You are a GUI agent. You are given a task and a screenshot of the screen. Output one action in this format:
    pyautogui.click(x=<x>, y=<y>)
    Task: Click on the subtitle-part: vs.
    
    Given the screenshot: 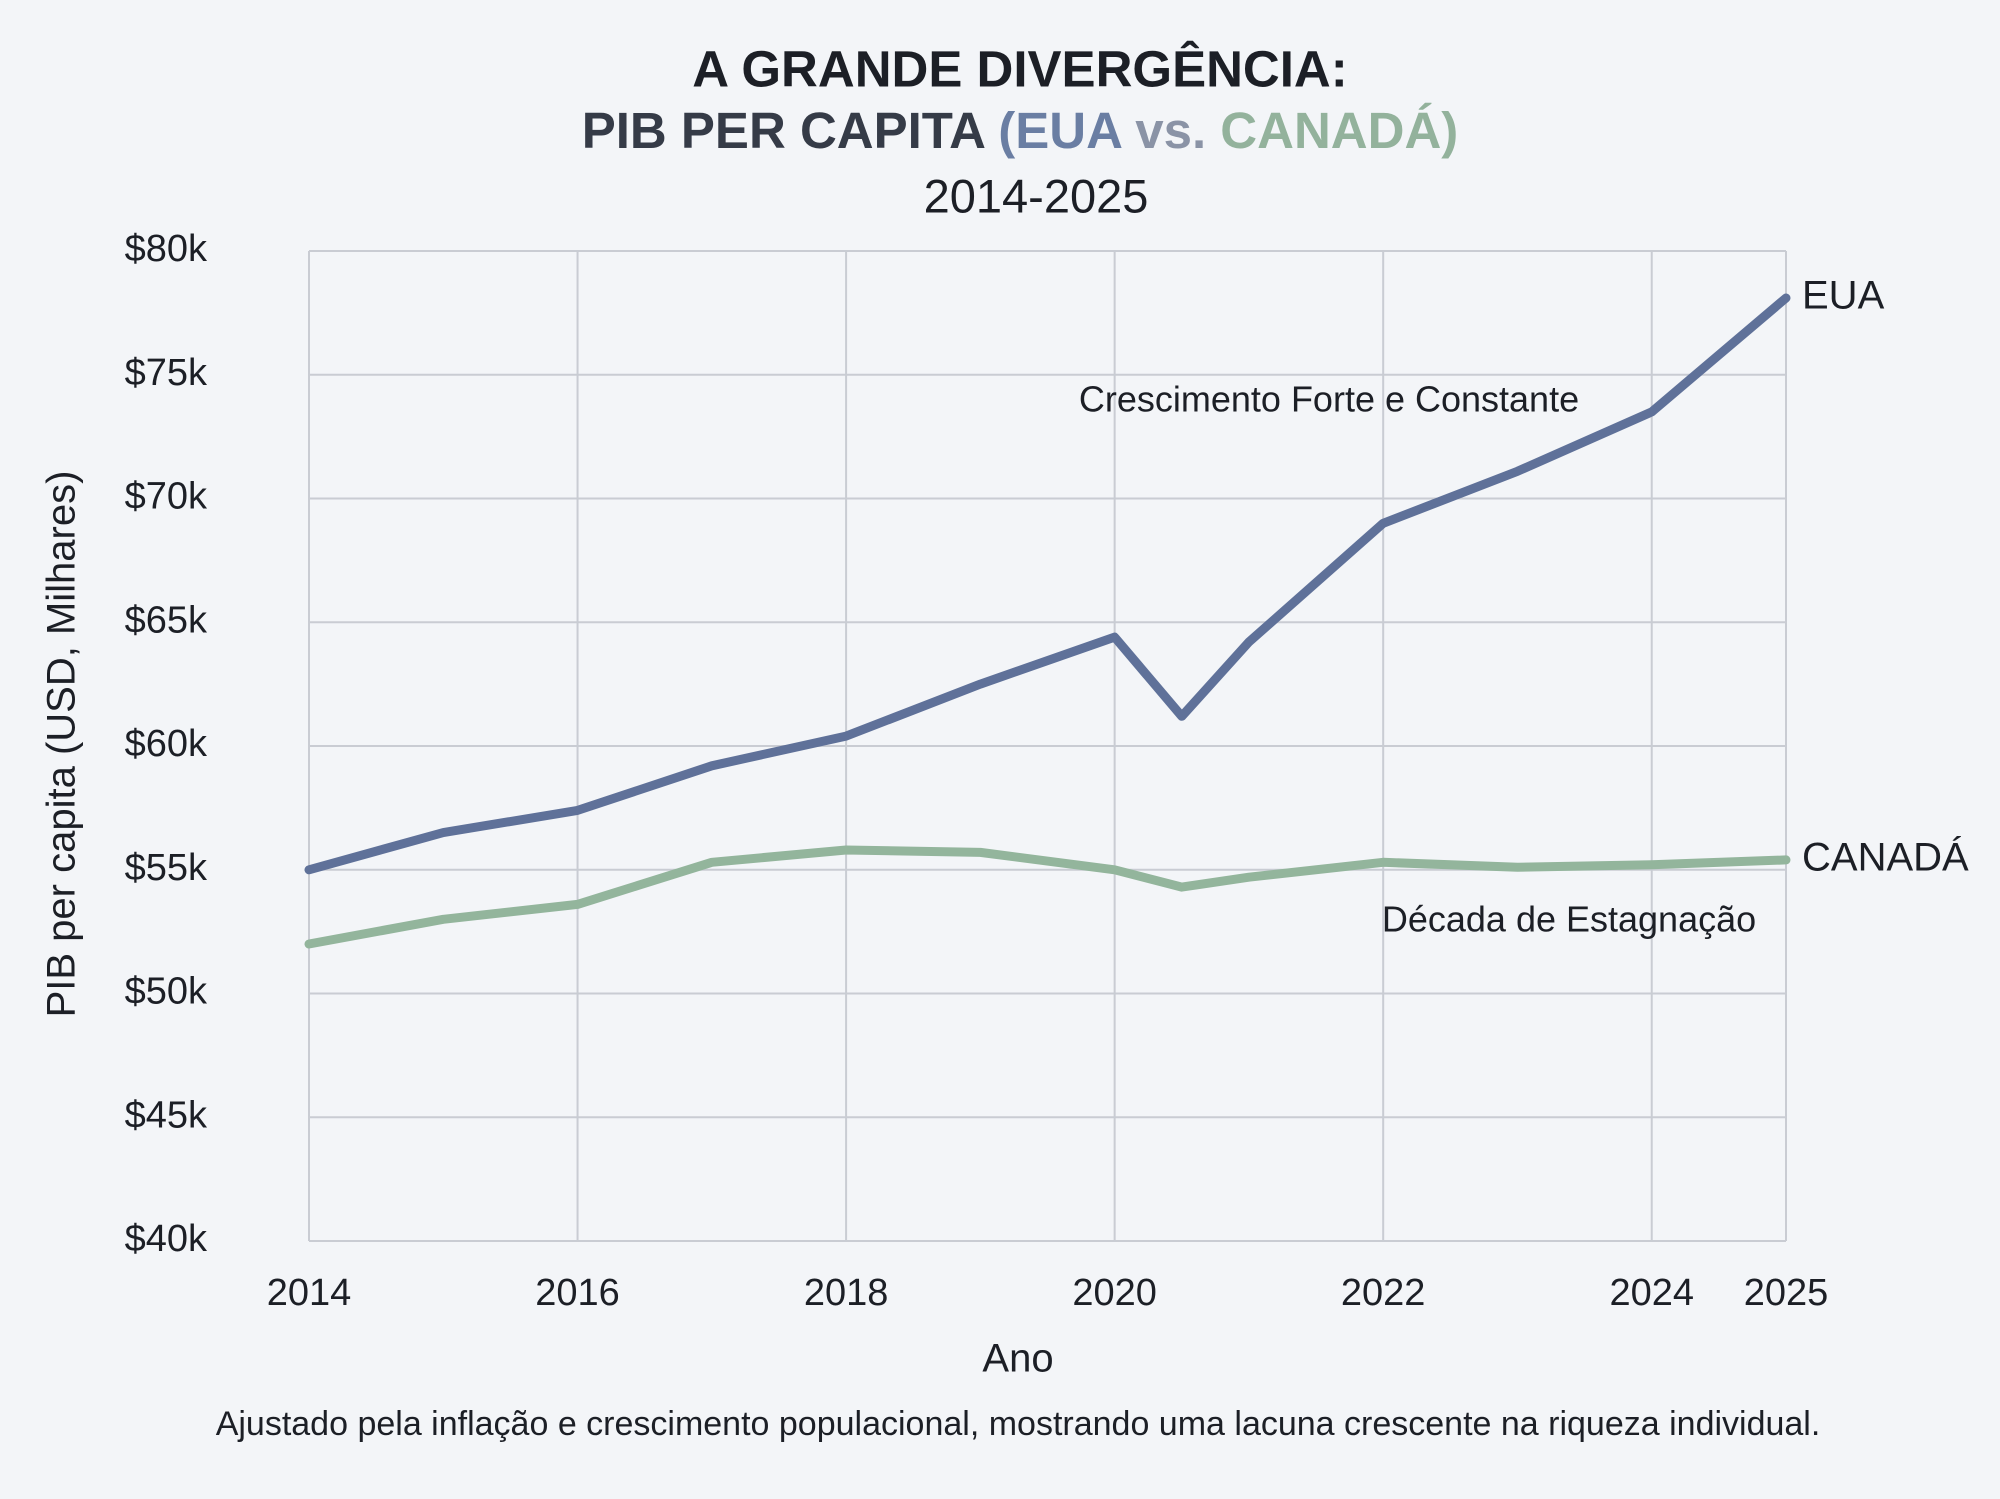 What is the action you would take?
    pyautogui.click(x=1170, y=130)
    